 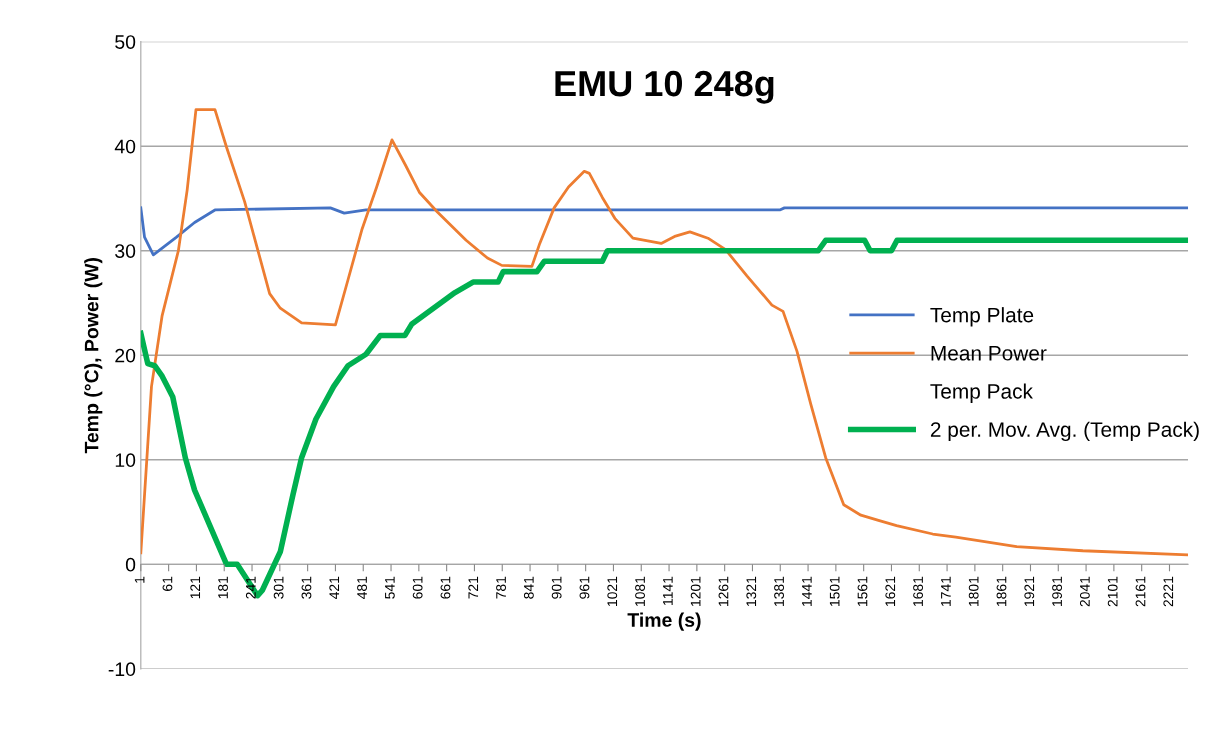 I want to click on x-tick-label: 1141, so click(x=668, y=590).